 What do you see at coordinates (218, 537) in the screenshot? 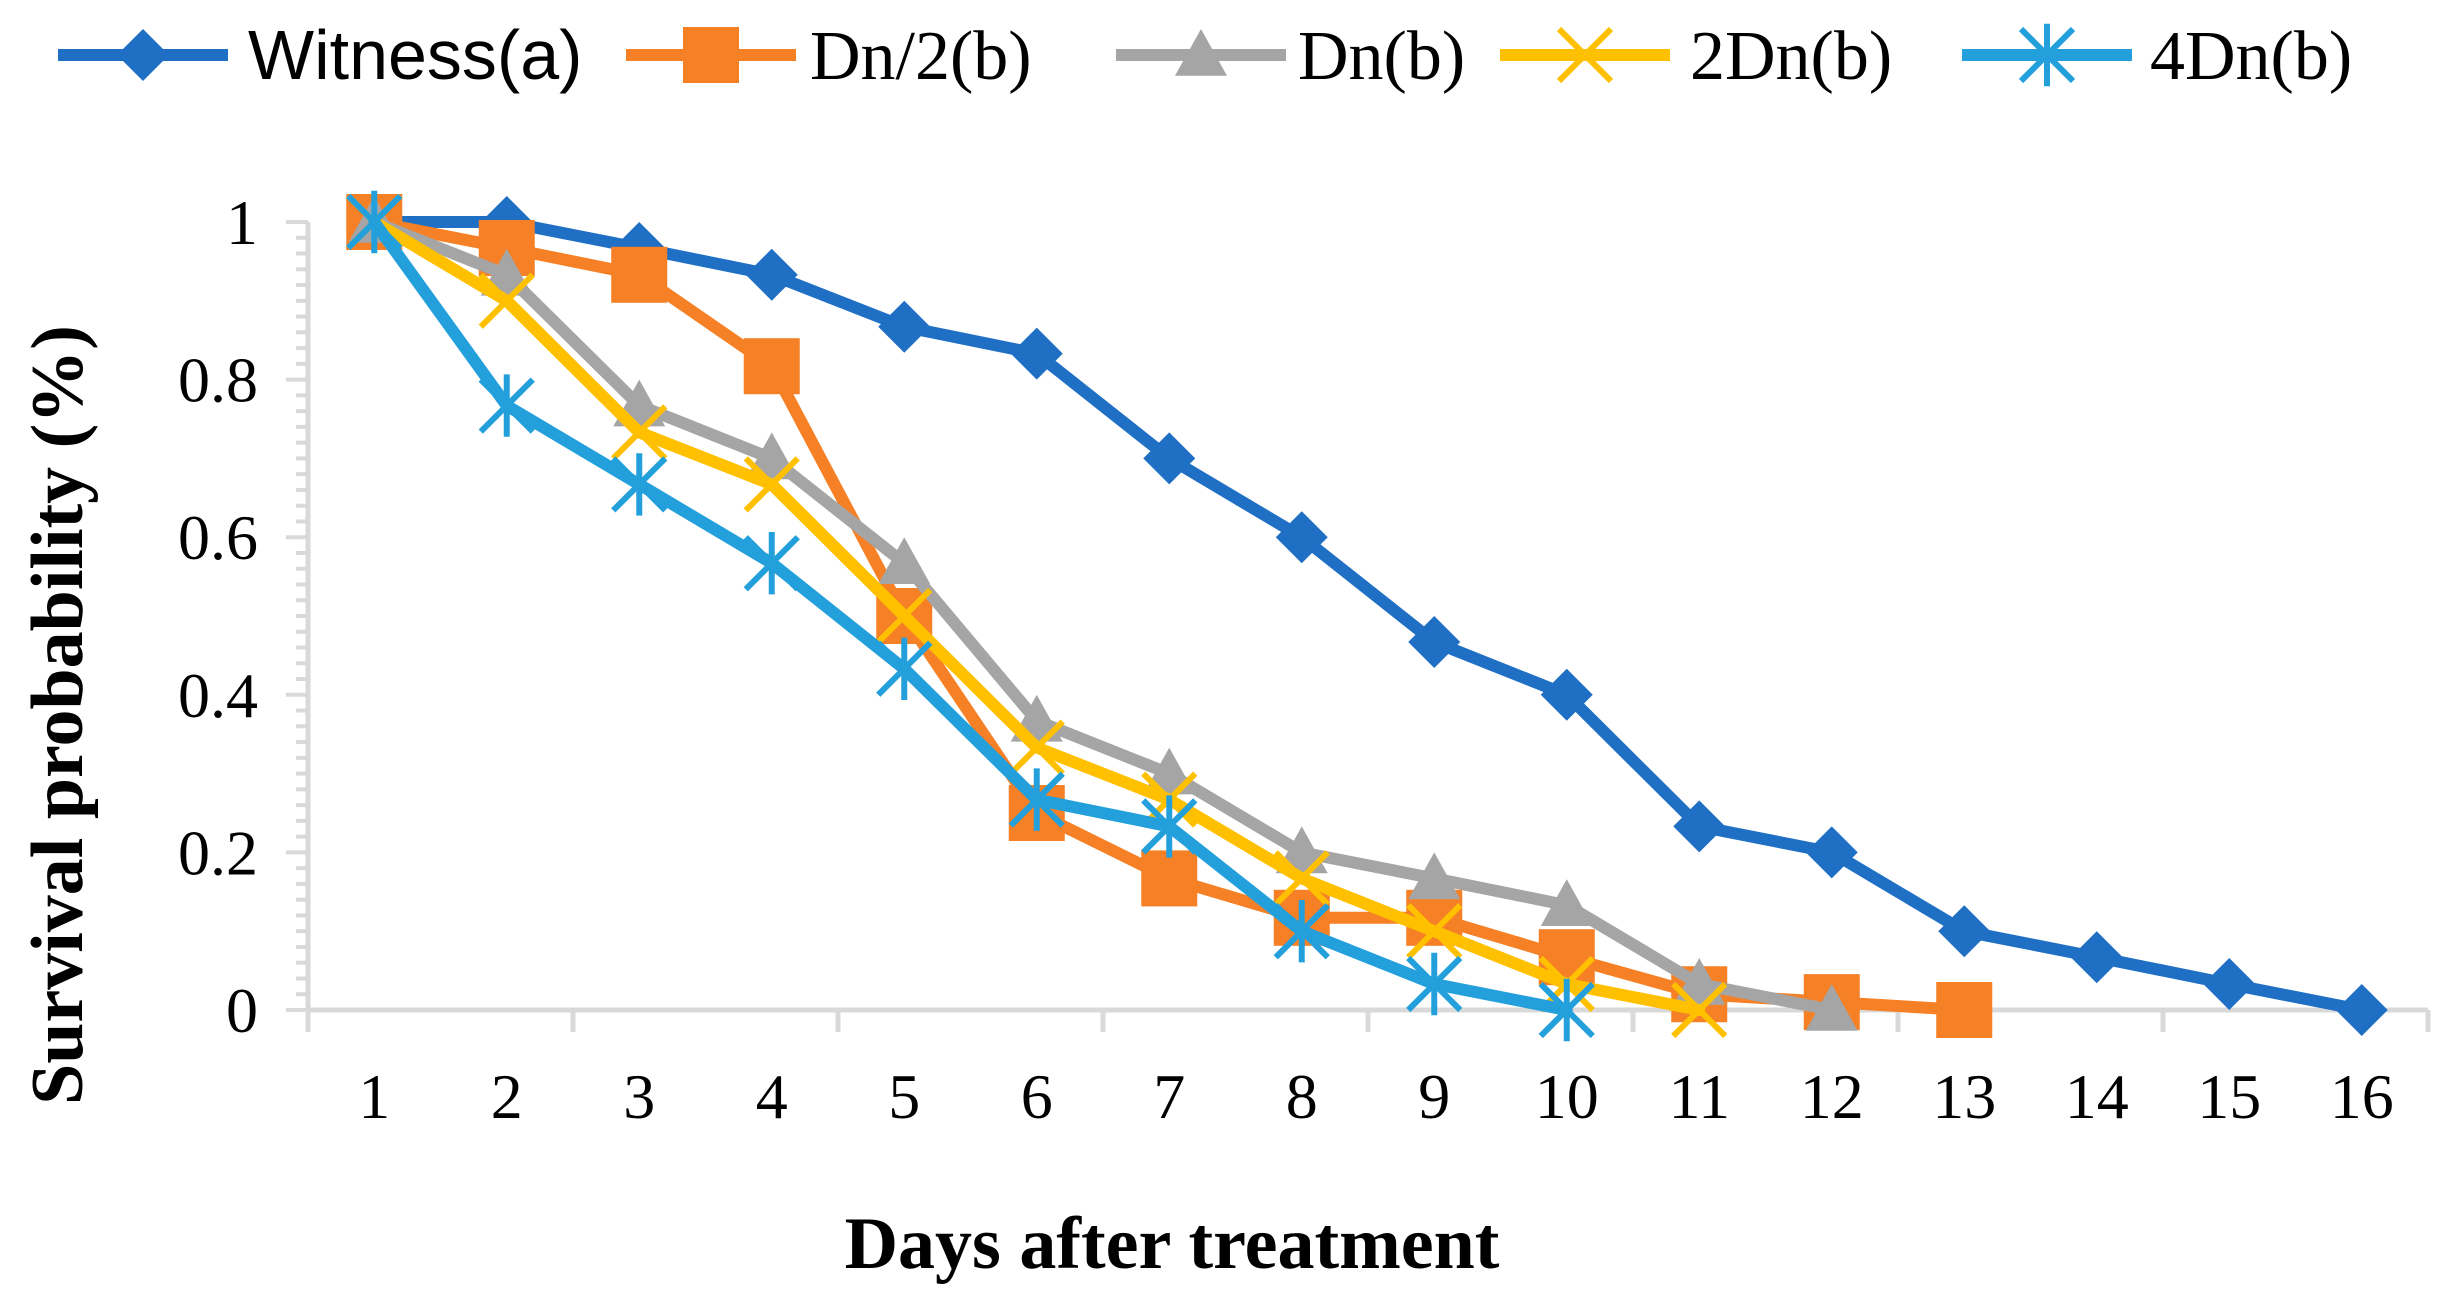
I see `y-tick-label: 0.6` at bounding box center [218, 537].